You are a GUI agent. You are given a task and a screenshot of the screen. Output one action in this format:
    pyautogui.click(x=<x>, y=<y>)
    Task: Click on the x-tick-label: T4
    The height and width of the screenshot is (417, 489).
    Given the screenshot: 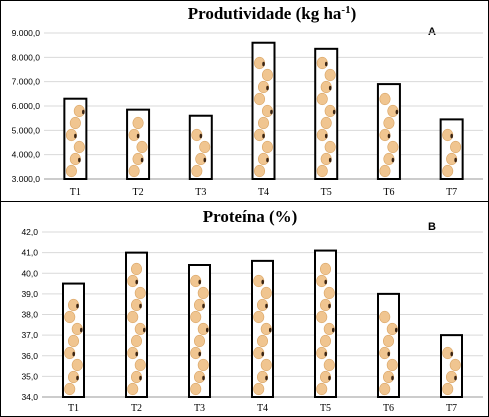 What is the action you would take?
    pyautogui.click(x=263, y=192)
    